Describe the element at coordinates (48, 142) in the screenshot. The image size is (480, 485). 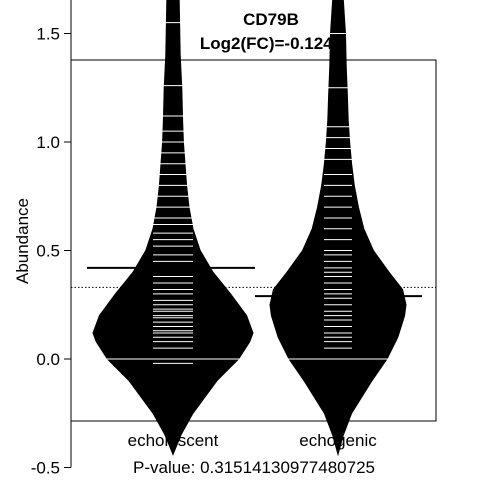
I see `y-tick-label: 1.0` at that location.